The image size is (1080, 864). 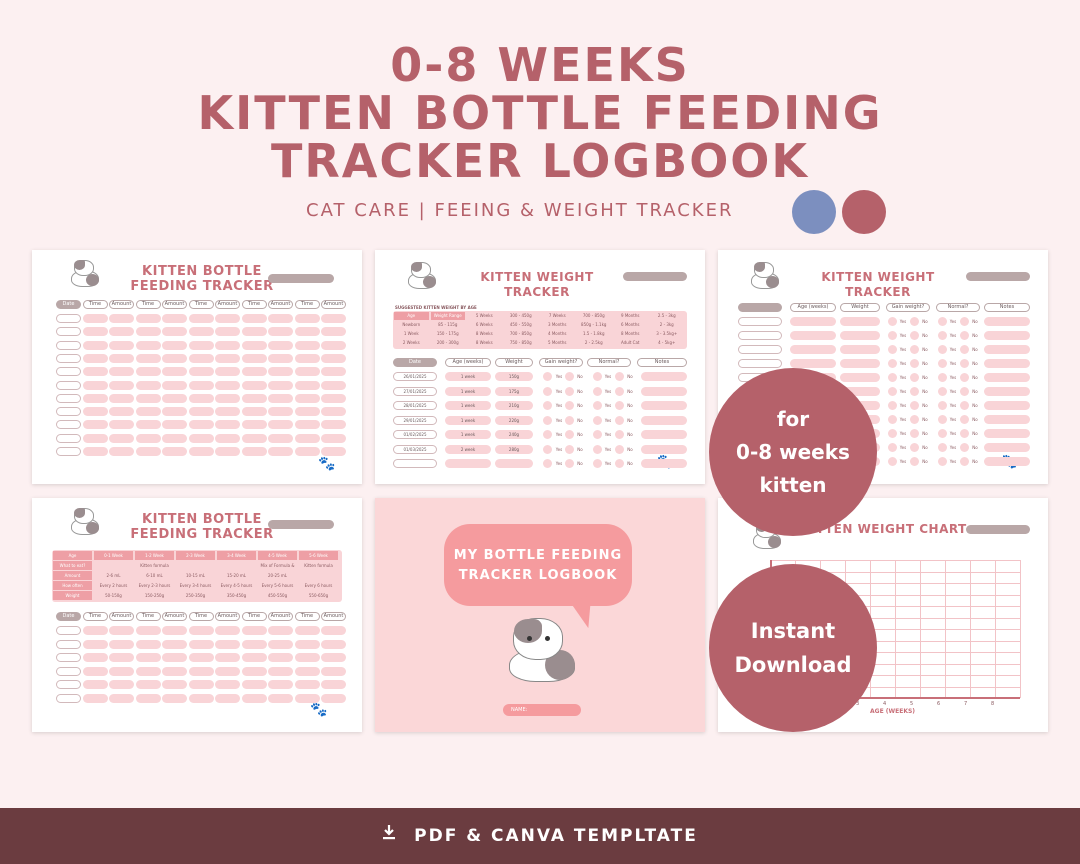 What do you see at coordinates (514, 420) in the screenshot?
I see `weight-cell: 220g` at bounding box center [514, 420].